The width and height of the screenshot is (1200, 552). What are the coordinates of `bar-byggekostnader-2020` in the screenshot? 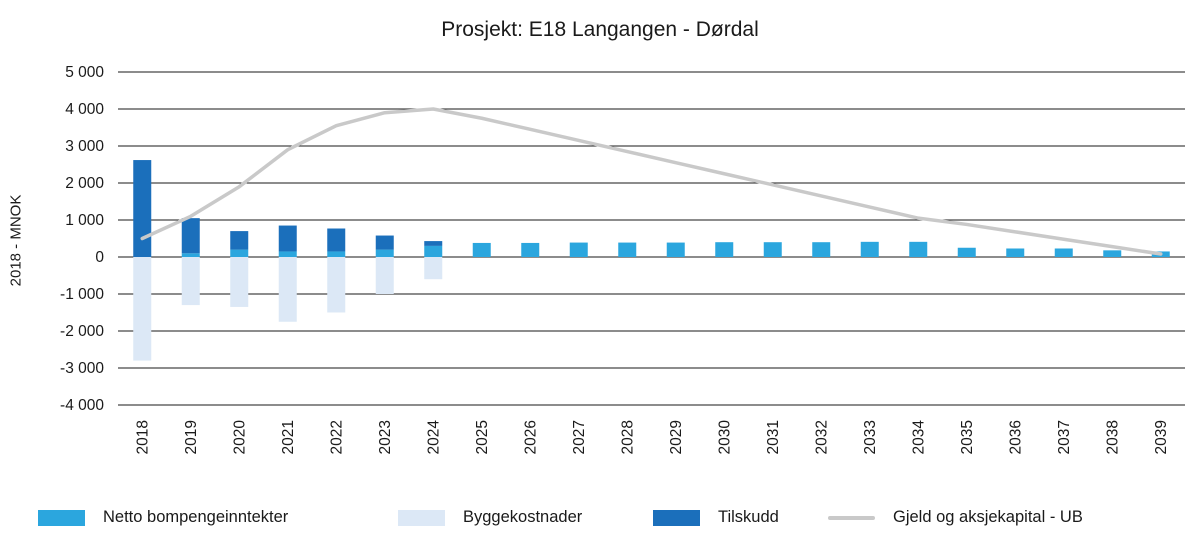 It's located at (239, 282).